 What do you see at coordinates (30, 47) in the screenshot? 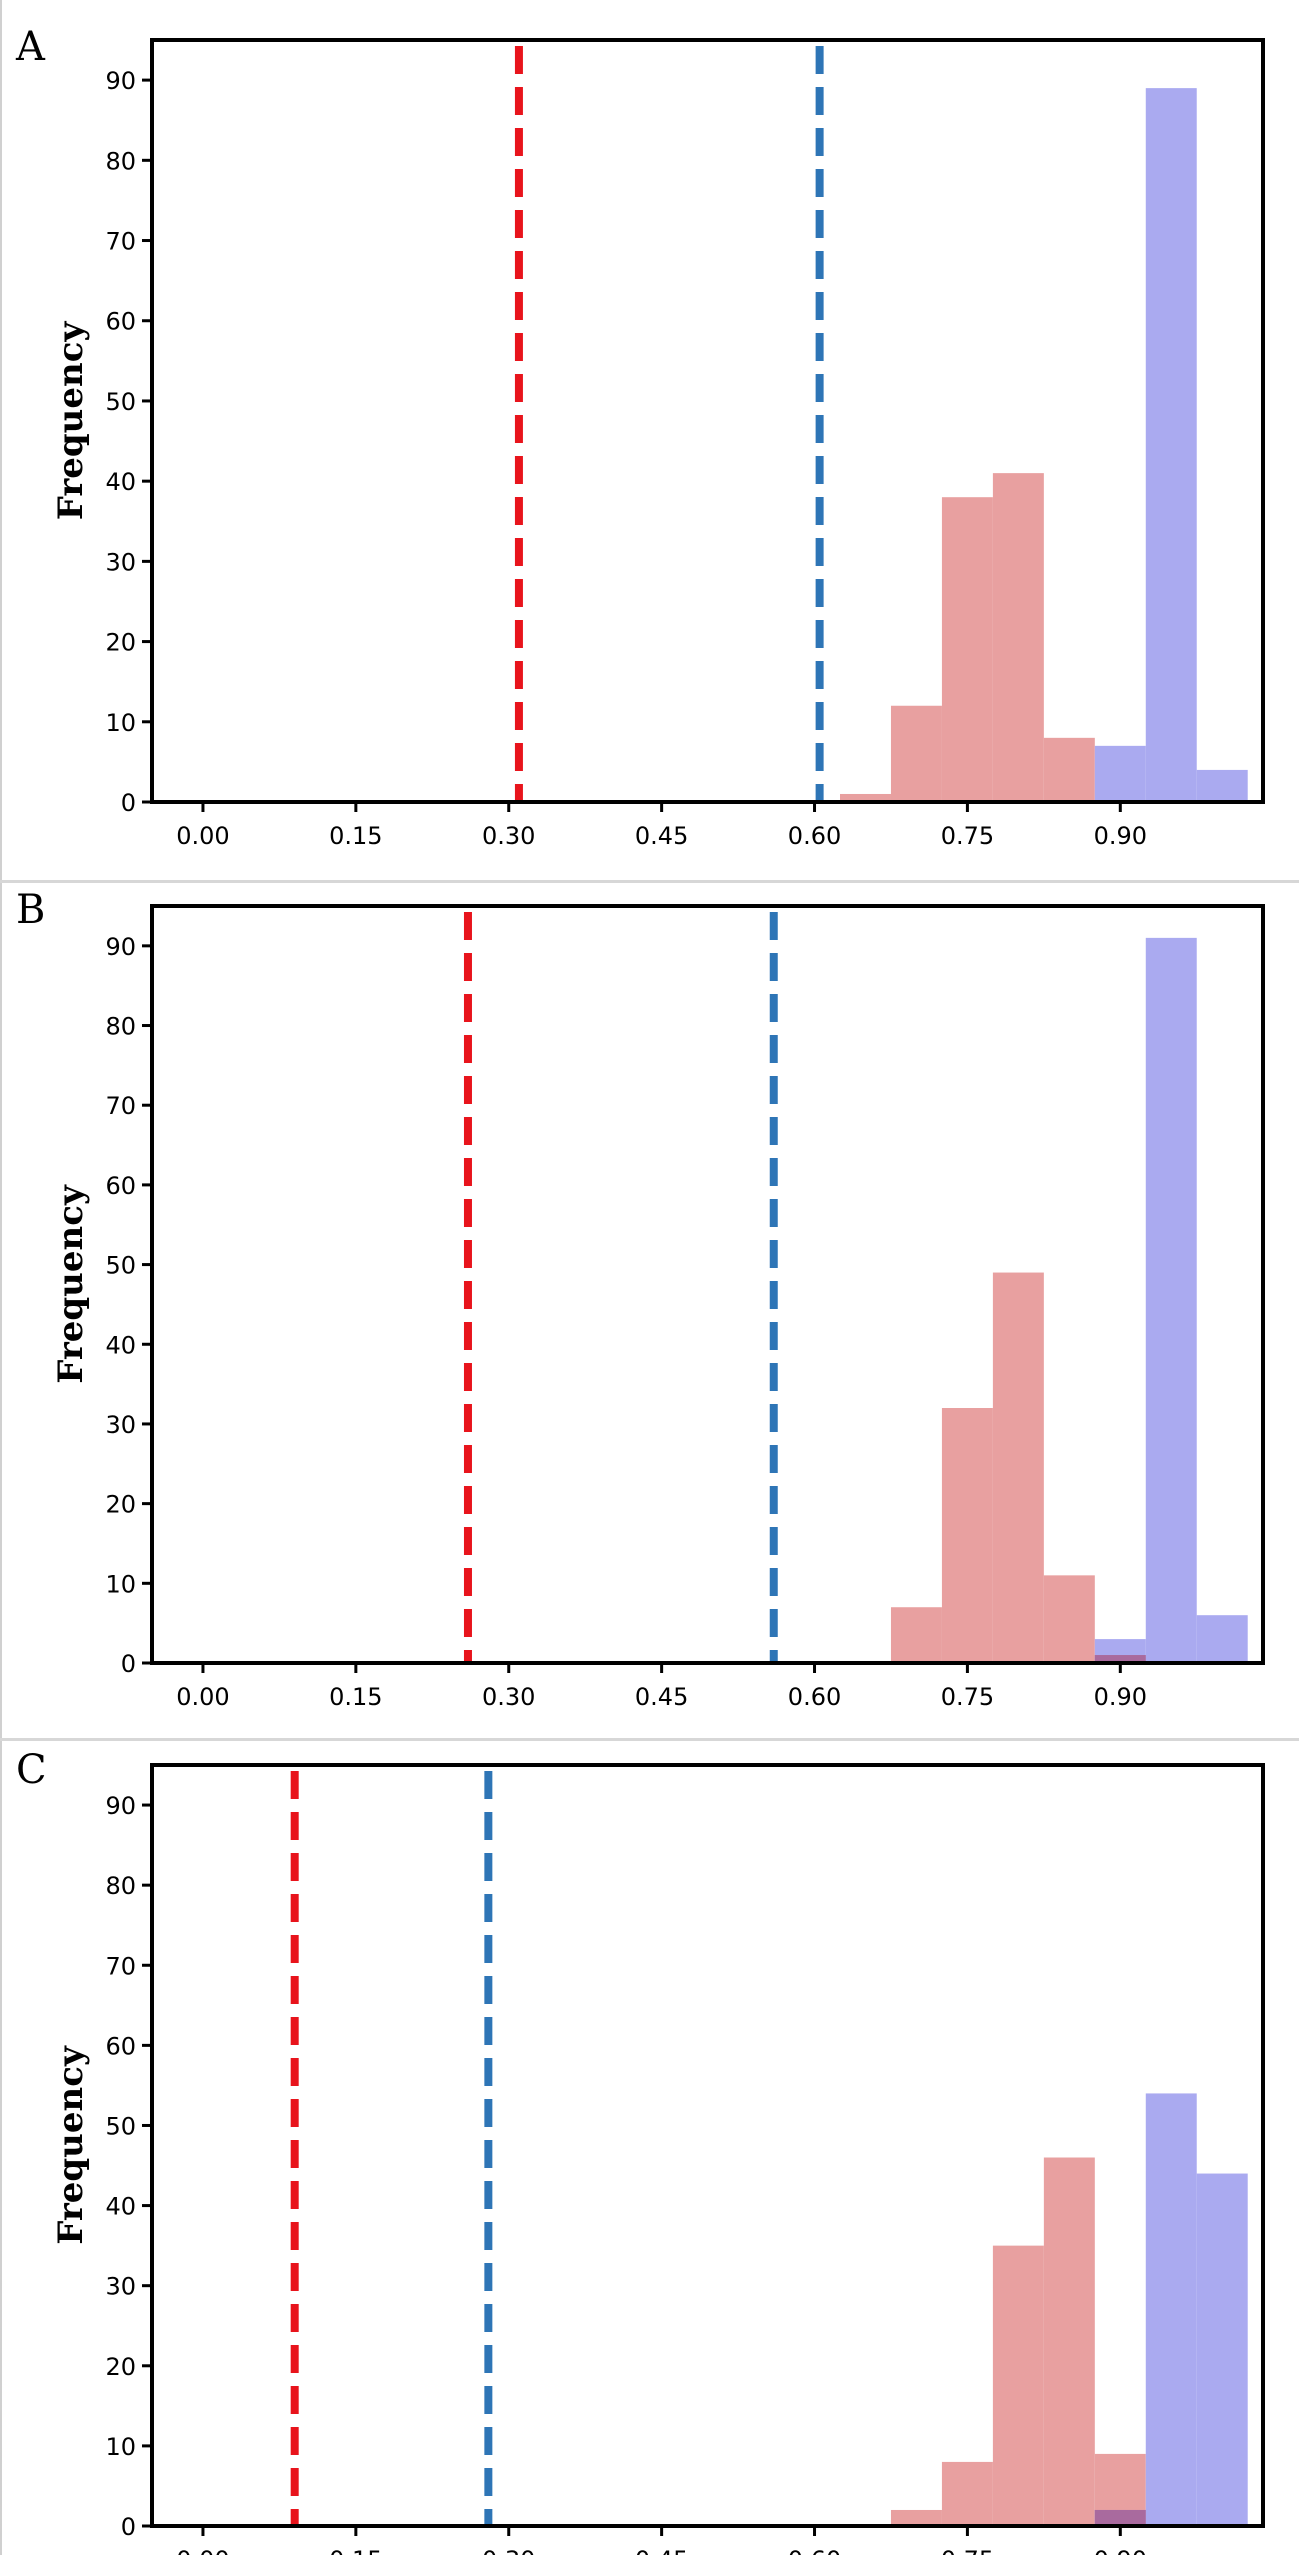
I see `panel-label: A` at bounding box center [30, 47].